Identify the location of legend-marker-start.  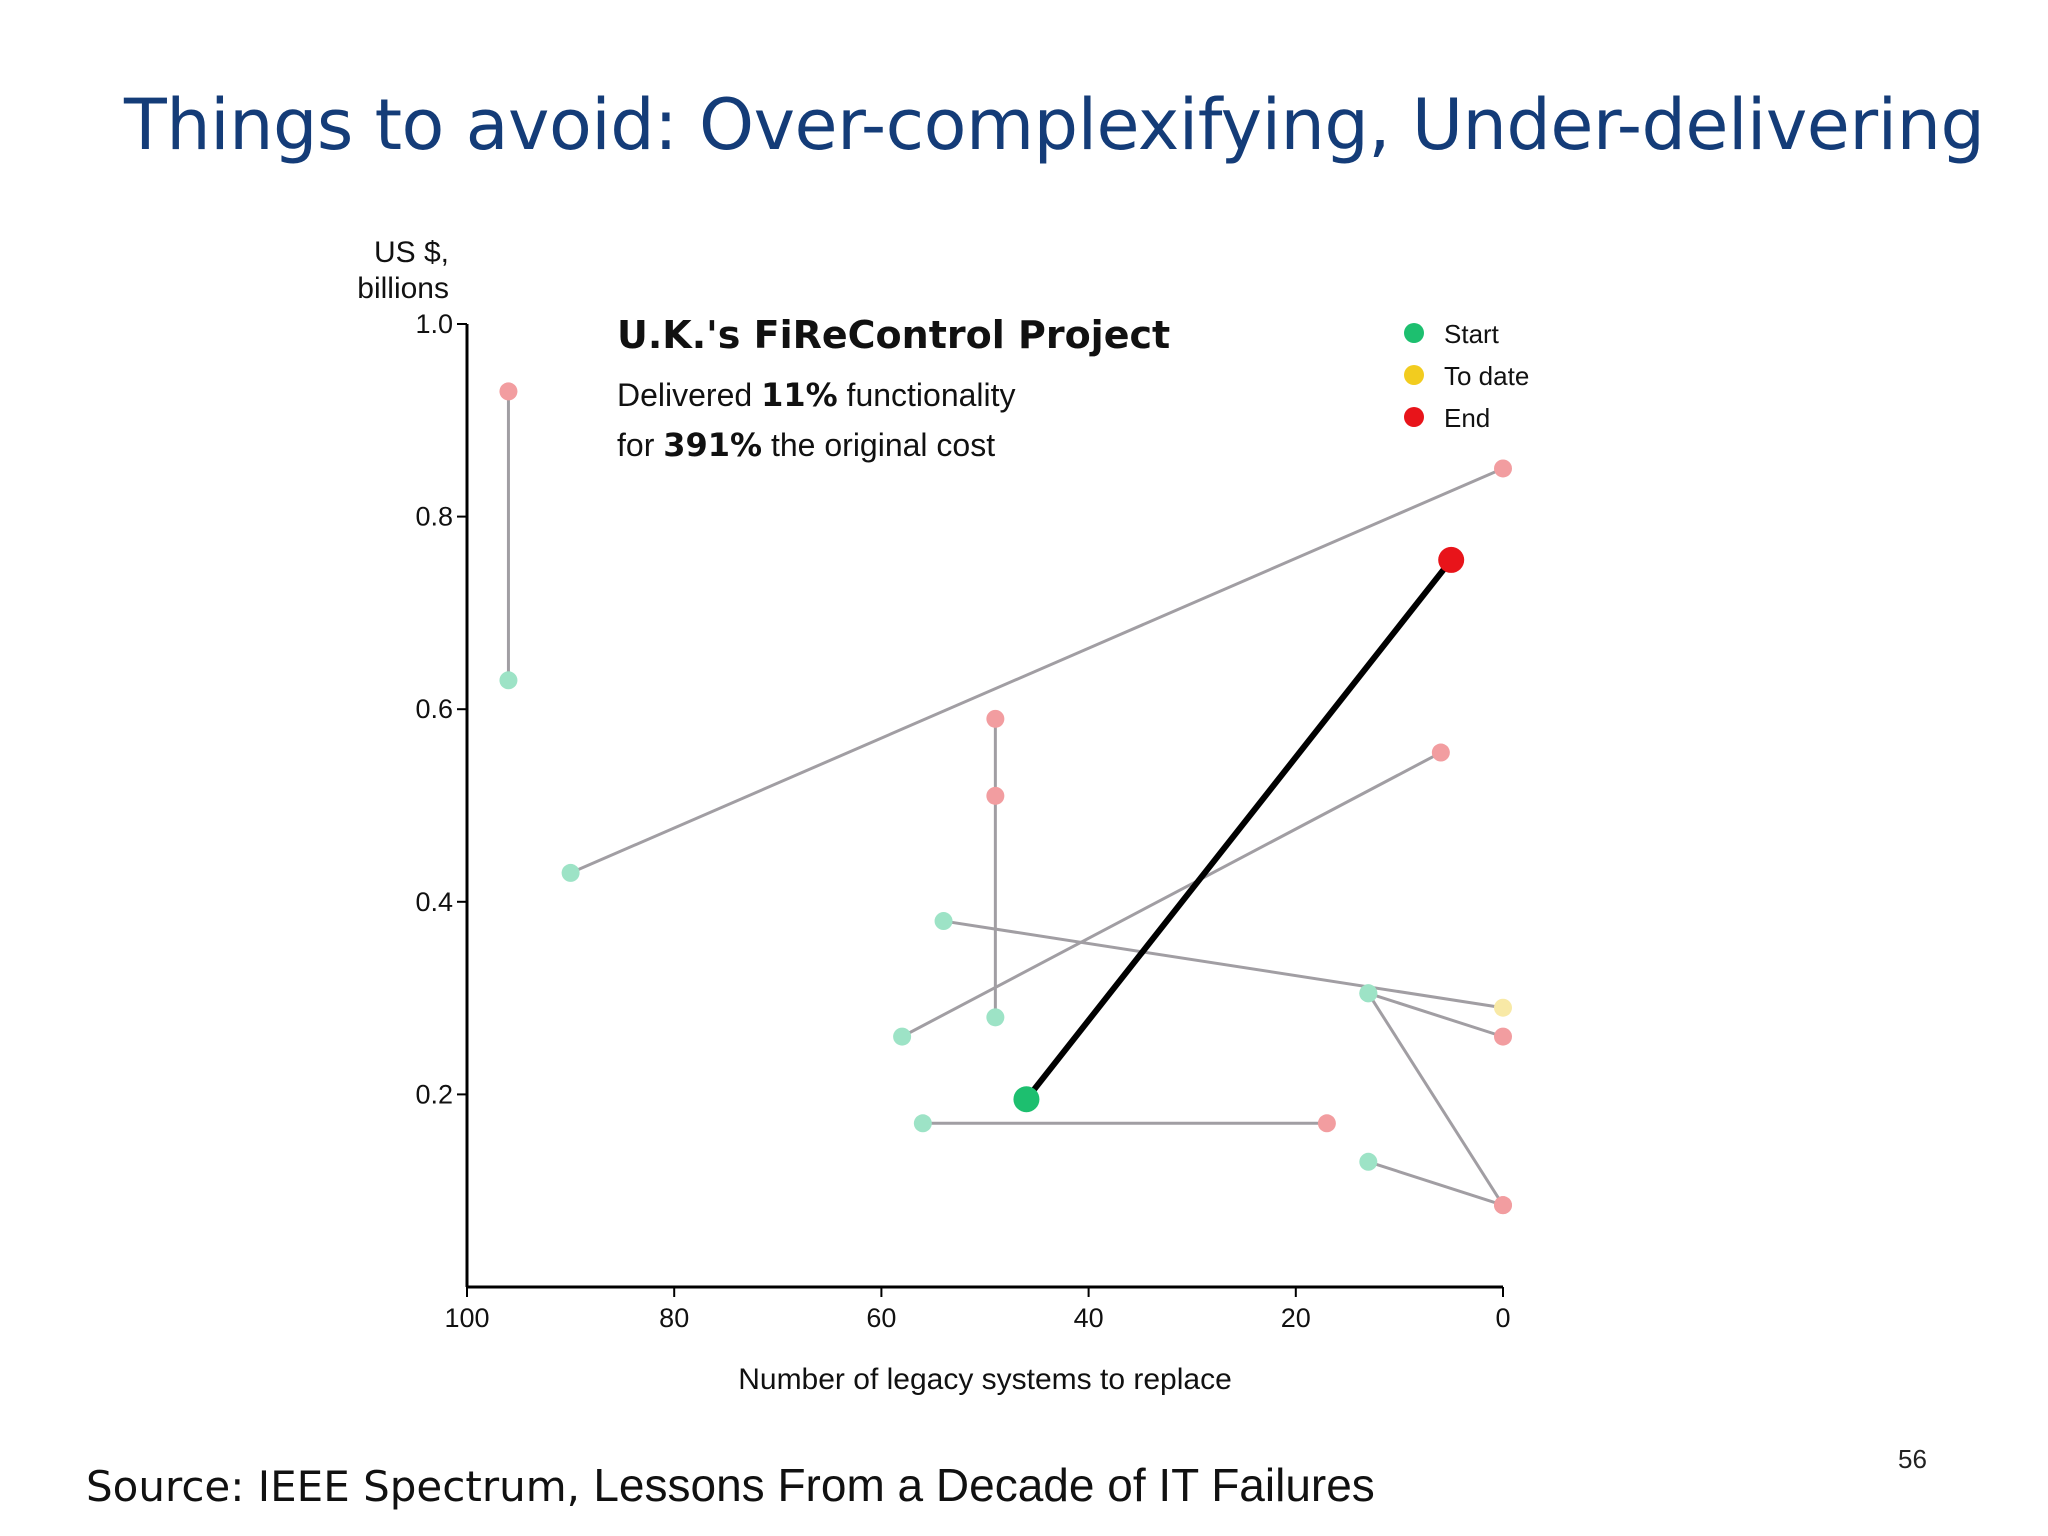
(1414, 333).